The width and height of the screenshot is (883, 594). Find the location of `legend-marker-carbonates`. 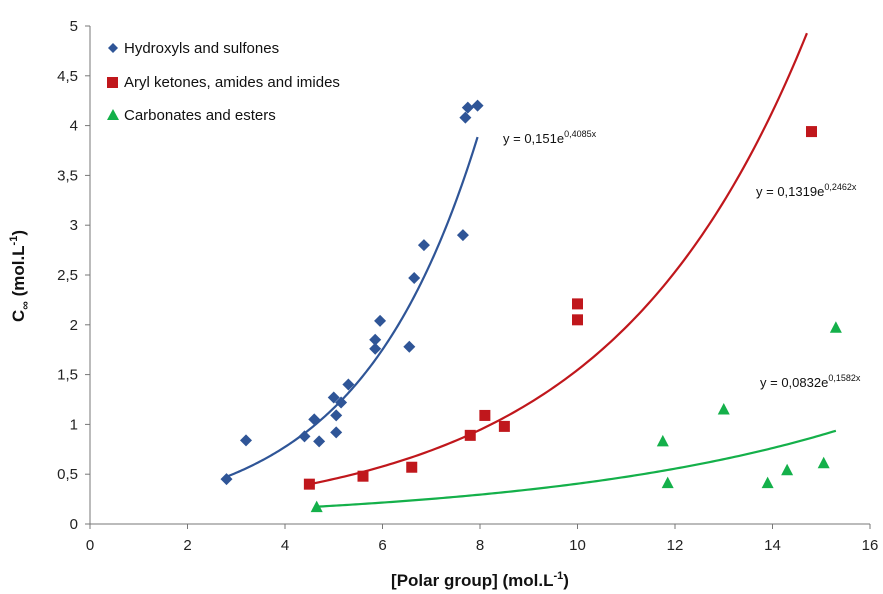

legend-marker-carbonates is located at coordinates (113, 114).